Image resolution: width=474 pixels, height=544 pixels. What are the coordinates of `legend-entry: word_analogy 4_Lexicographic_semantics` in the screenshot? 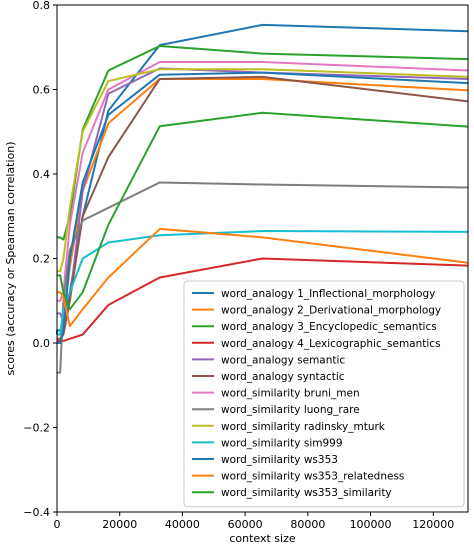 It's located at (331, 344).